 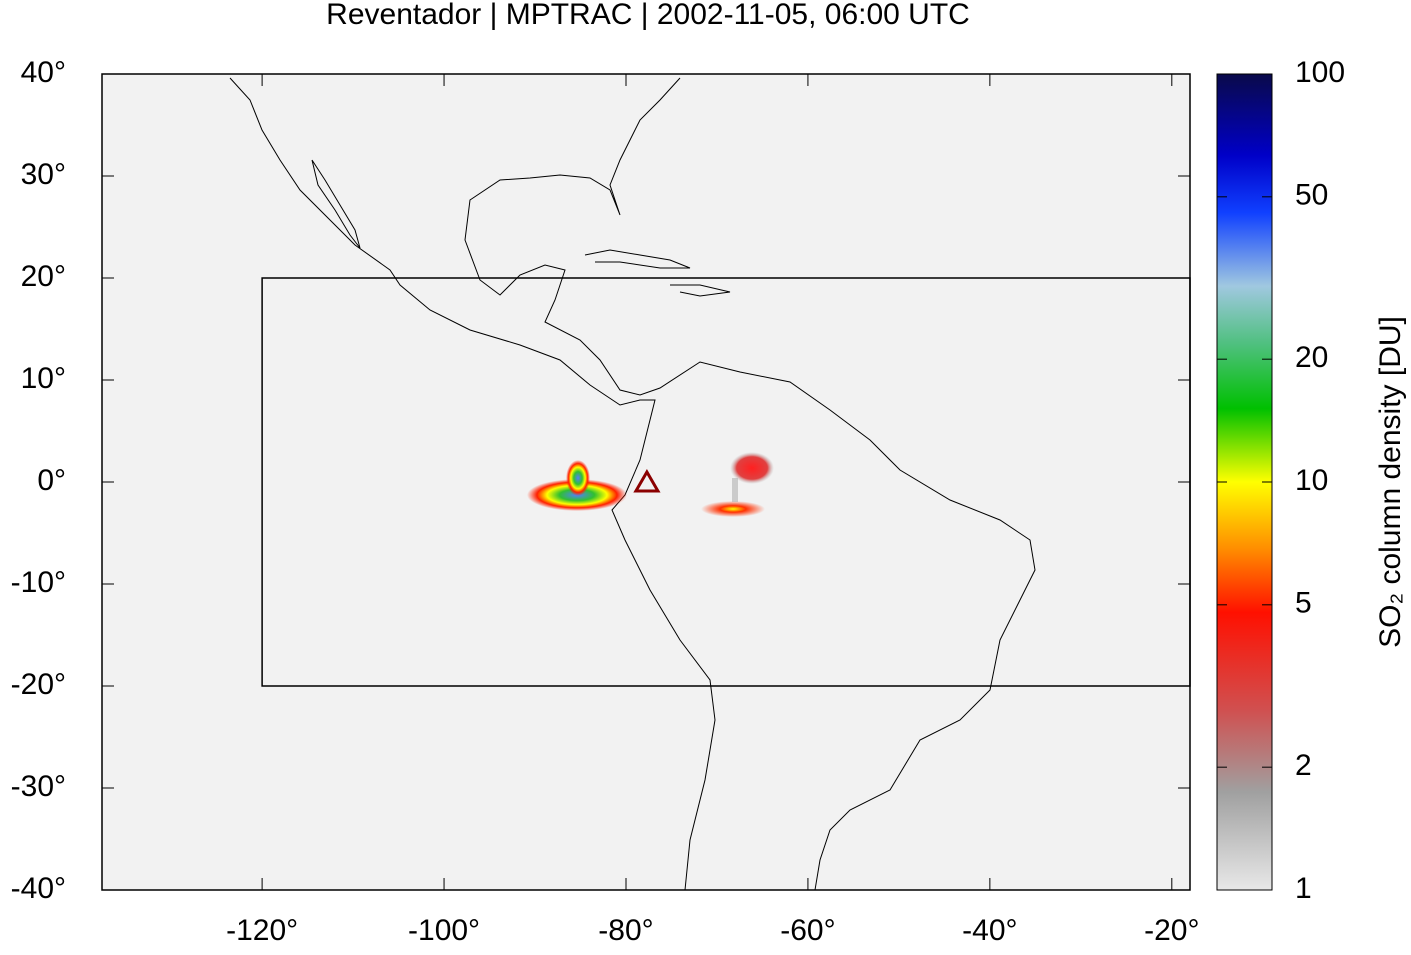 What do you see at coordinates (38, 582) in the screenshot?
I see `y-tick-label: -10°` at bounding box center [38, 582].